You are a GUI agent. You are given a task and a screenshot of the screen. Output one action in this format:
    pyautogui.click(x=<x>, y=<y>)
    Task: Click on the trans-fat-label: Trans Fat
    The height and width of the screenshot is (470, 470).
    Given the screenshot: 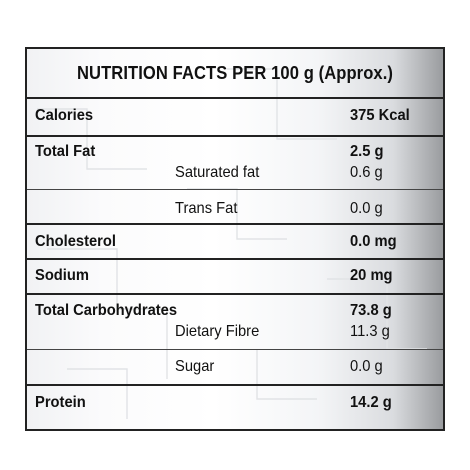 What is the action you would take?
    pyautogui.click(x=206, y=208)
    